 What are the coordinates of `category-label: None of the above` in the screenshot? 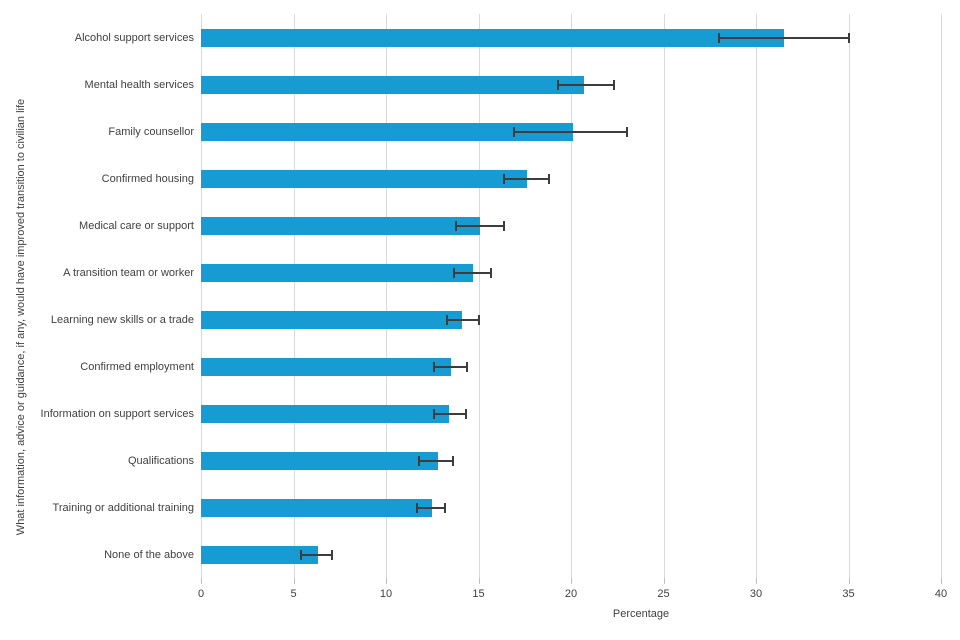 It's located at (149, 554).